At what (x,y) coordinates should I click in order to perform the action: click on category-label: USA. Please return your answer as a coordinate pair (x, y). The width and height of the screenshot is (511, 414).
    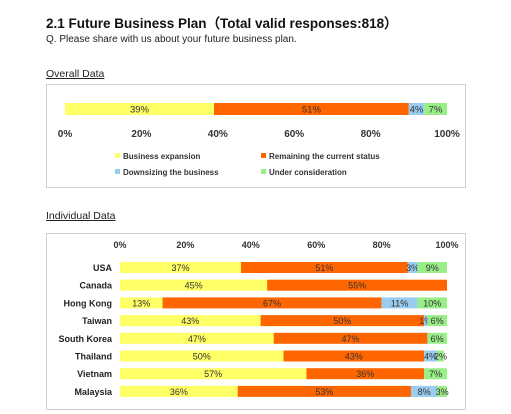
    Looking at the image, I should click on (103, 268).